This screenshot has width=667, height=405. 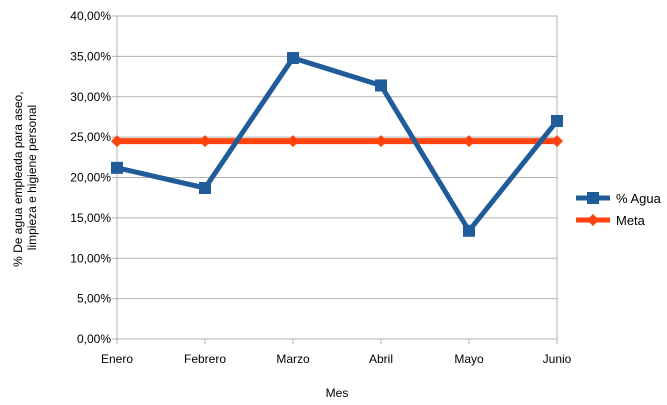 What do you see at coordinates (639, 198) in the screenshot?
I see `legend-label: % Agua` at bounding box center [639, 198].